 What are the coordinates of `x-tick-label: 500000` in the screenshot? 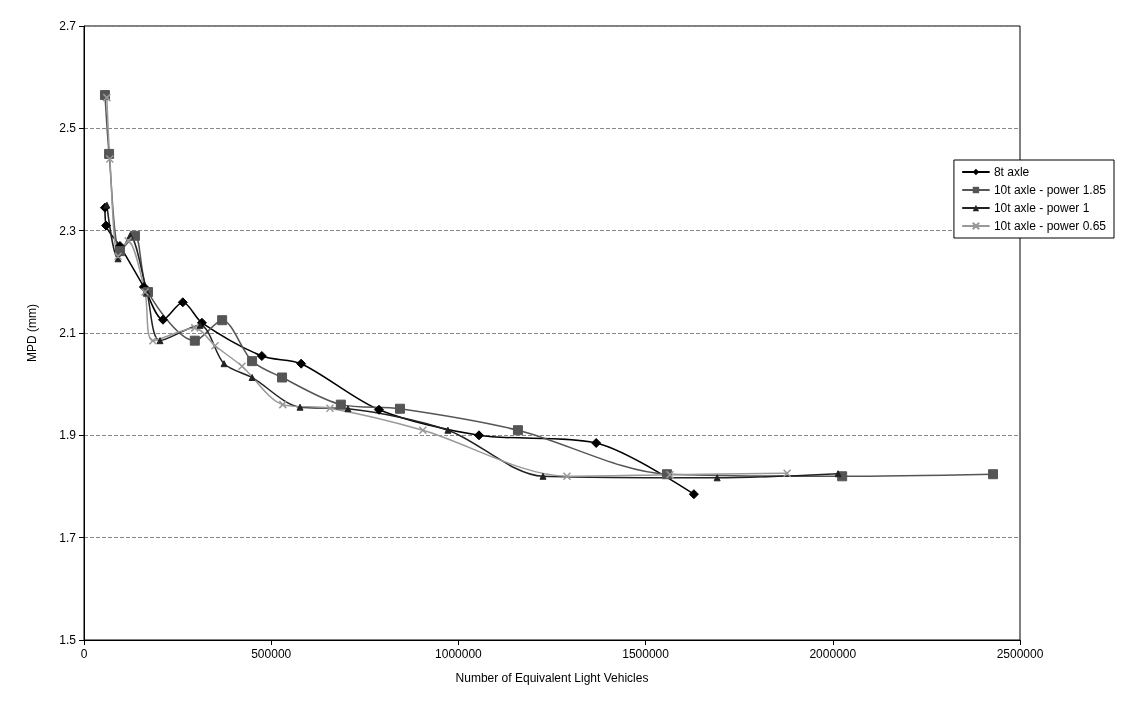 It's located at (271, 654).